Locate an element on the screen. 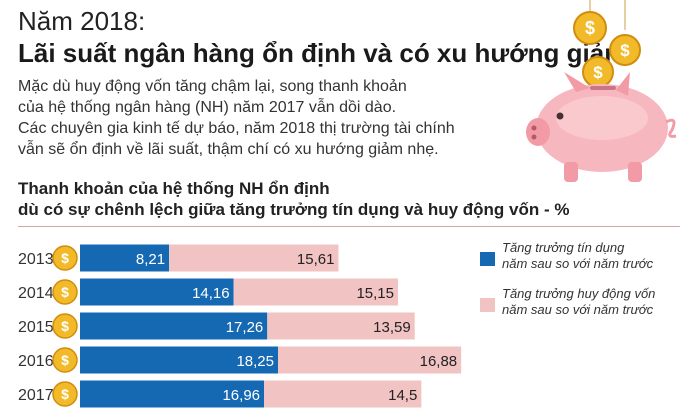 The width and height of the screenshot is (680, 413). pig-body is located at coordinates (601, 127).